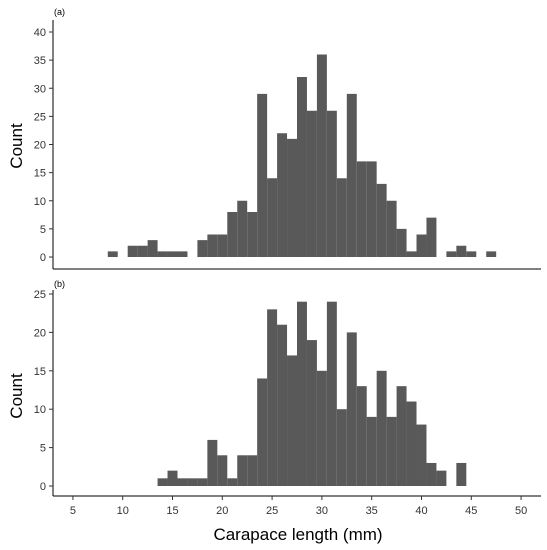  Describe the element at coordinates (73, 511) in the screenshot. I see `panel-b-x-tick-label-0: 5` at that location.